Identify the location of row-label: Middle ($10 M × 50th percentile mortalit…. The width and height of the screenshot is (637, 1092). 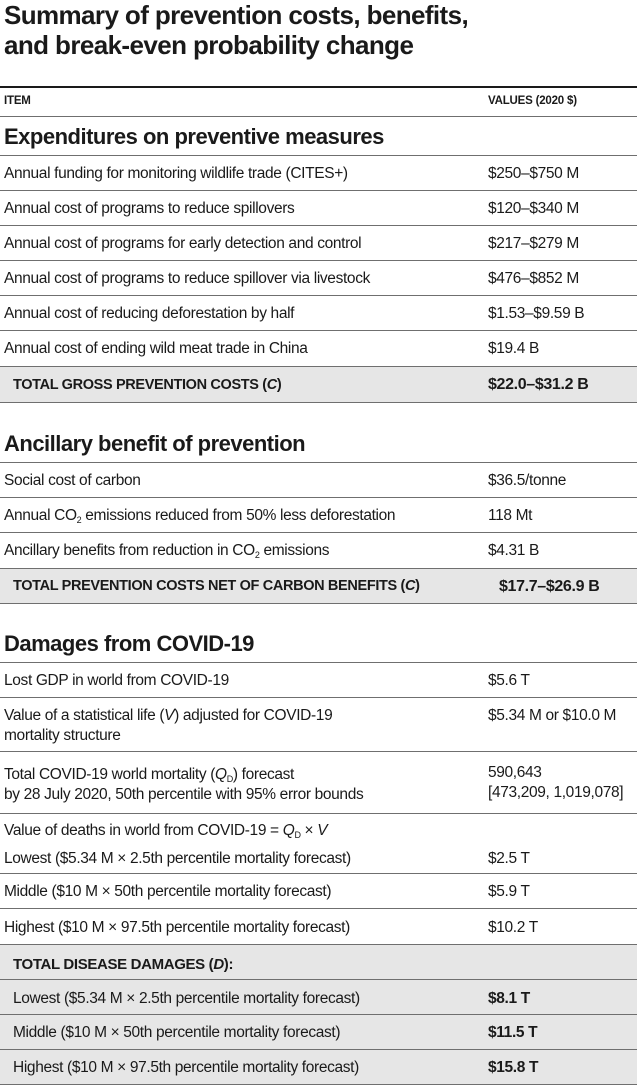
(177, 1032).